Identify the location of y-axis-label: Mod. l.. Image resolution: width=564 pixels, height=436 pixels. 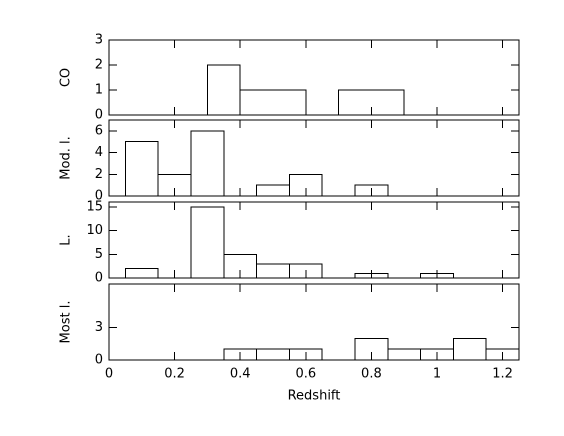
(66, 157).